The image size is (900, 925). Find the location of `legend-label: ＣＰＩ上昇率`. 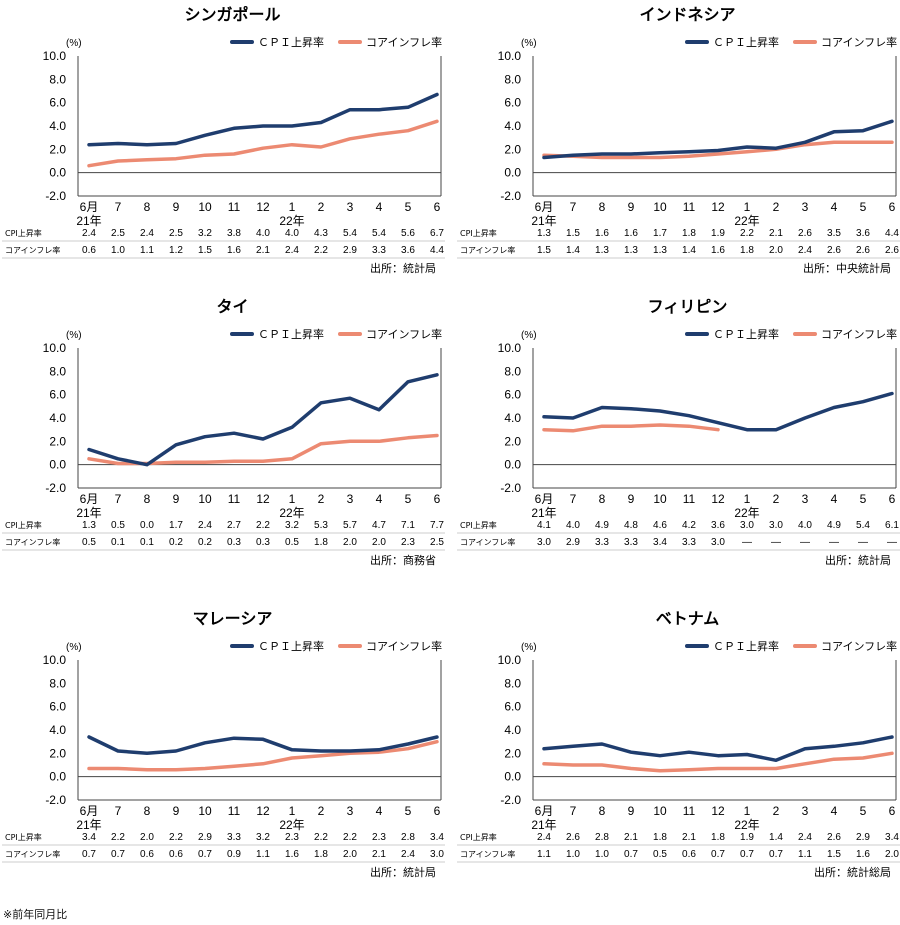

legend-label: ＣＰＩ上昇率 is located at coordinates (291, 42).